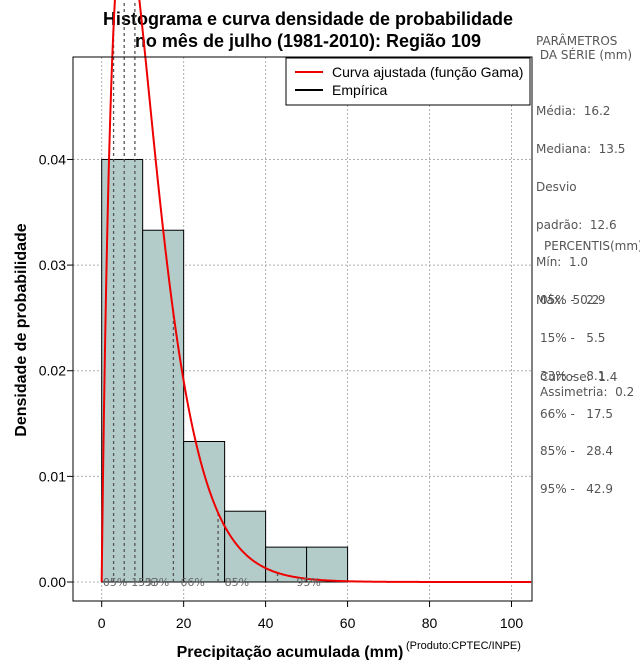 Image resolution: width=640 pixels, height=660 pixels. Describe the element at coordinates (512, 623) in the screenshot. I see `x-tick-label-5: 100` at that location.